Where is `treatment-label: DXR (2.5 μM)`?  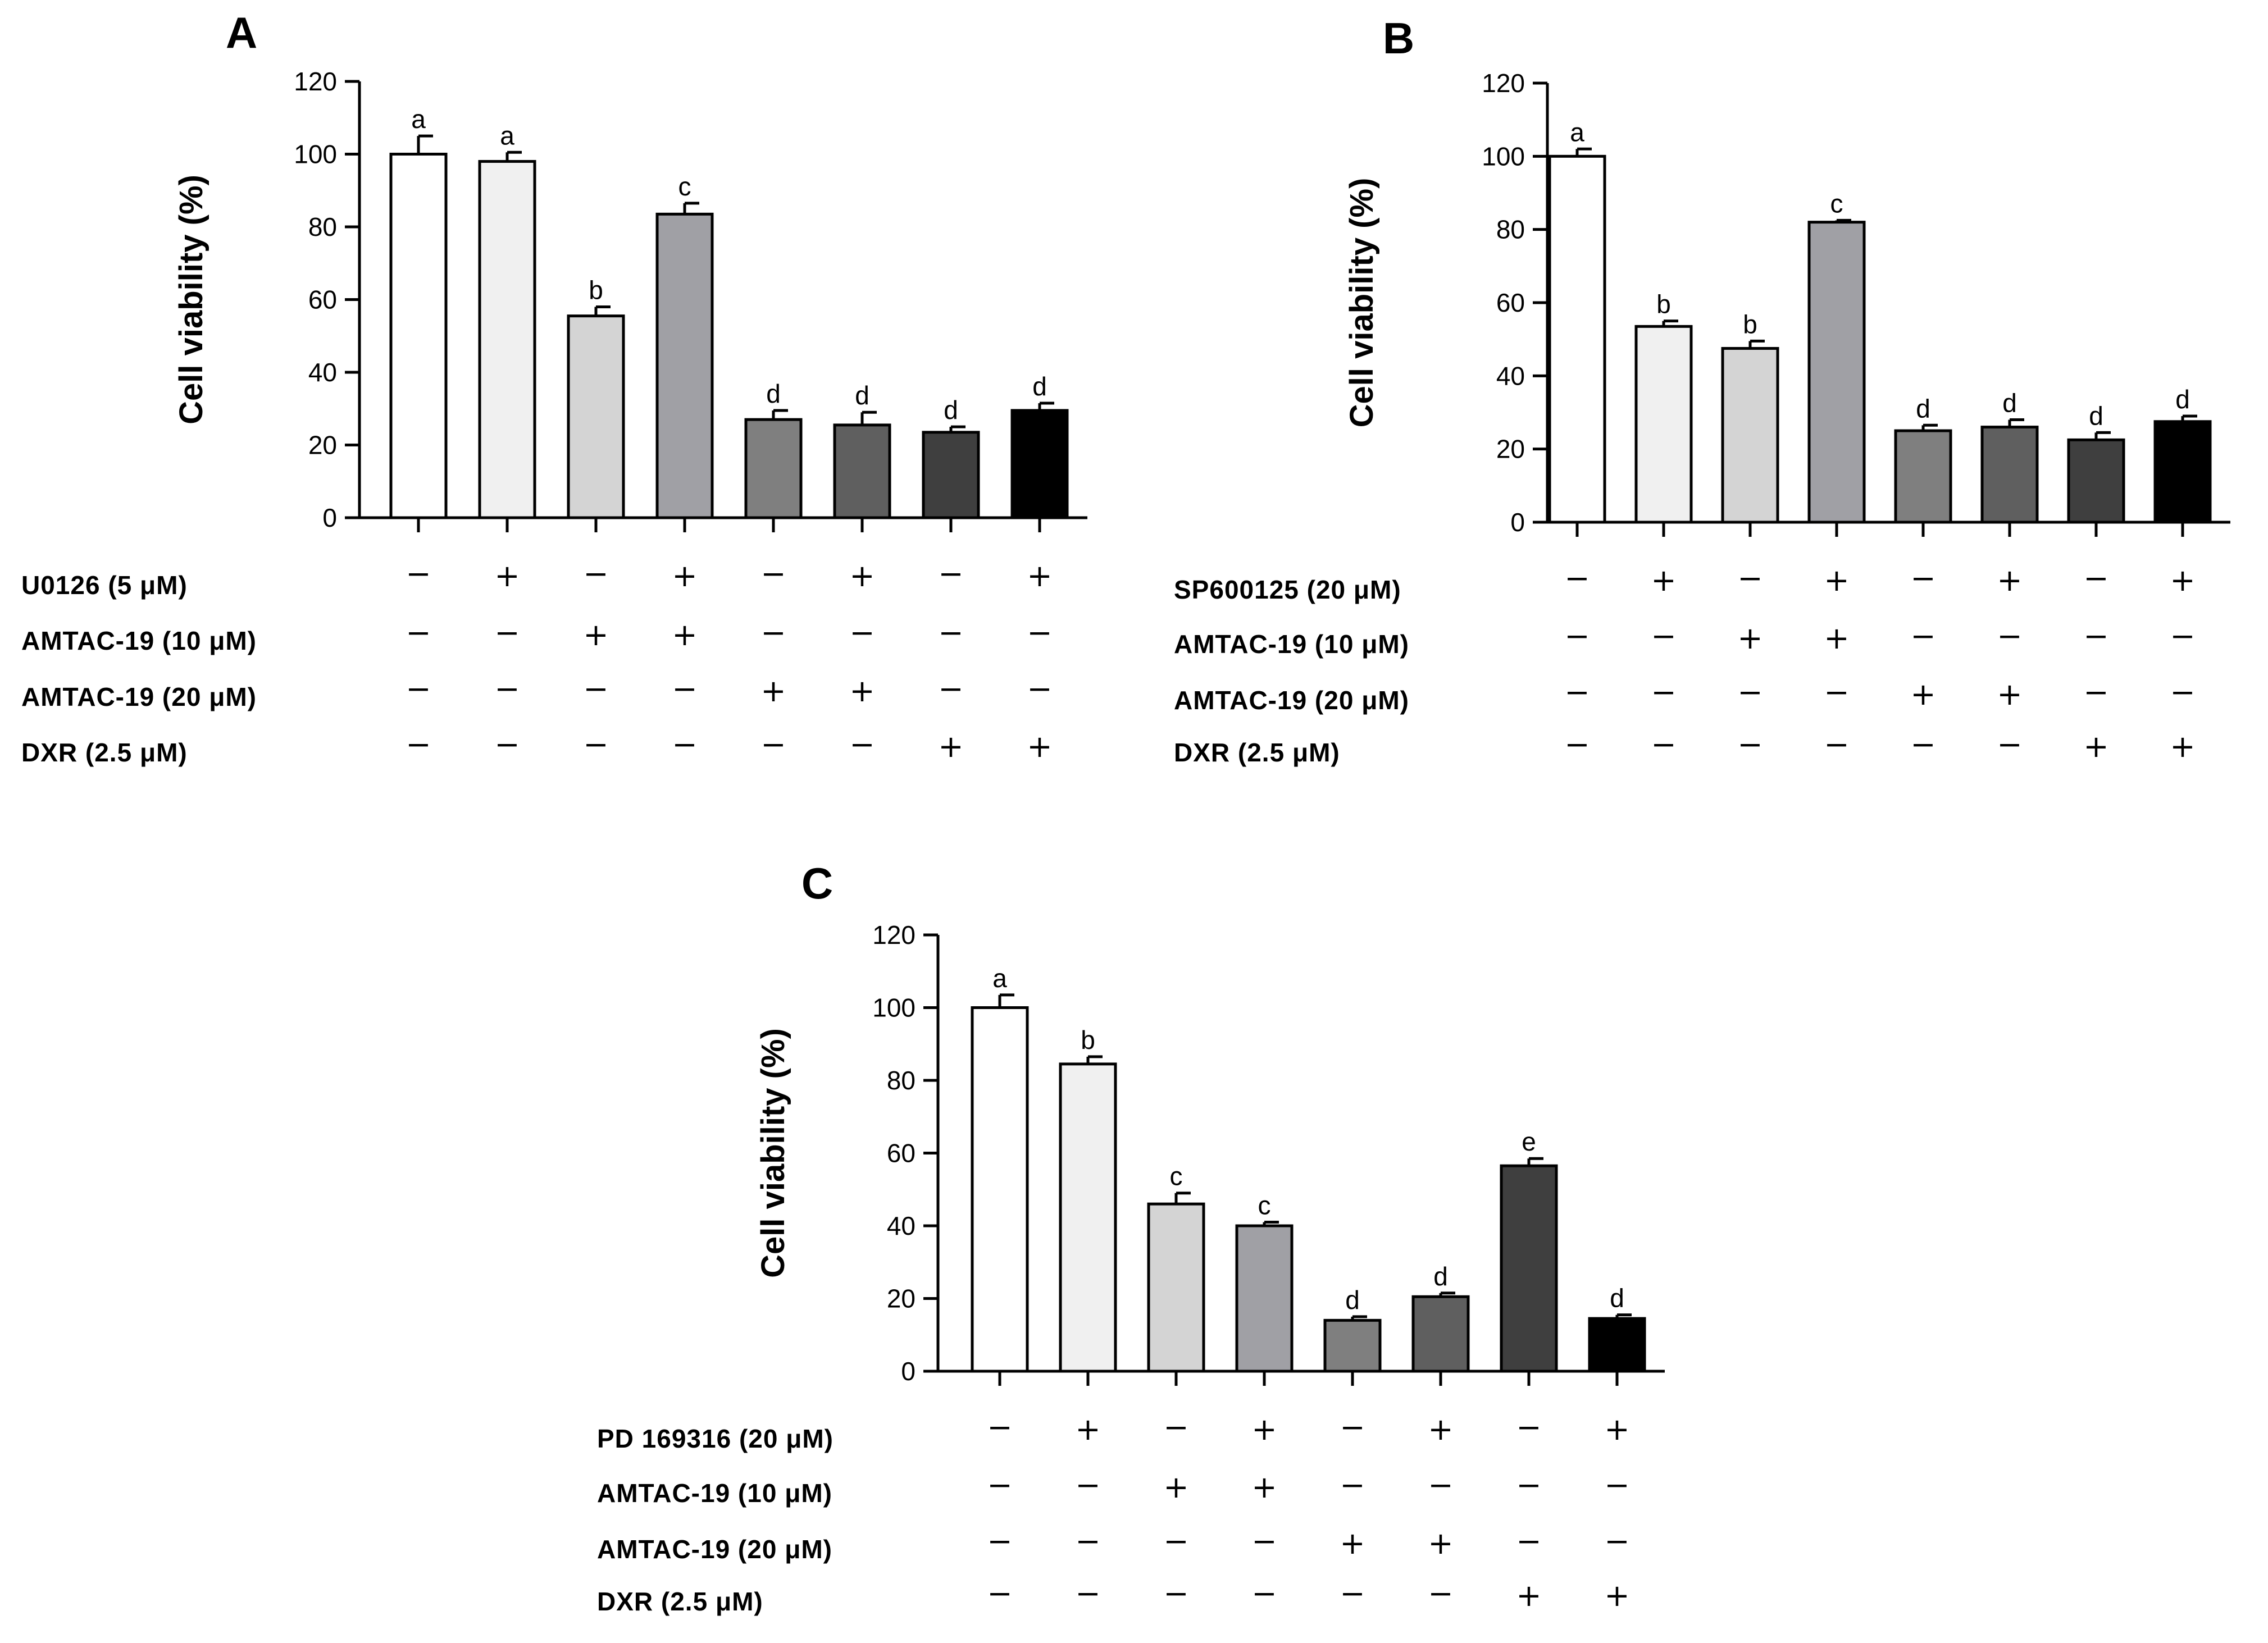 treatment-label: DXR (2.5 μM) is located at coordinates (1257, 752).